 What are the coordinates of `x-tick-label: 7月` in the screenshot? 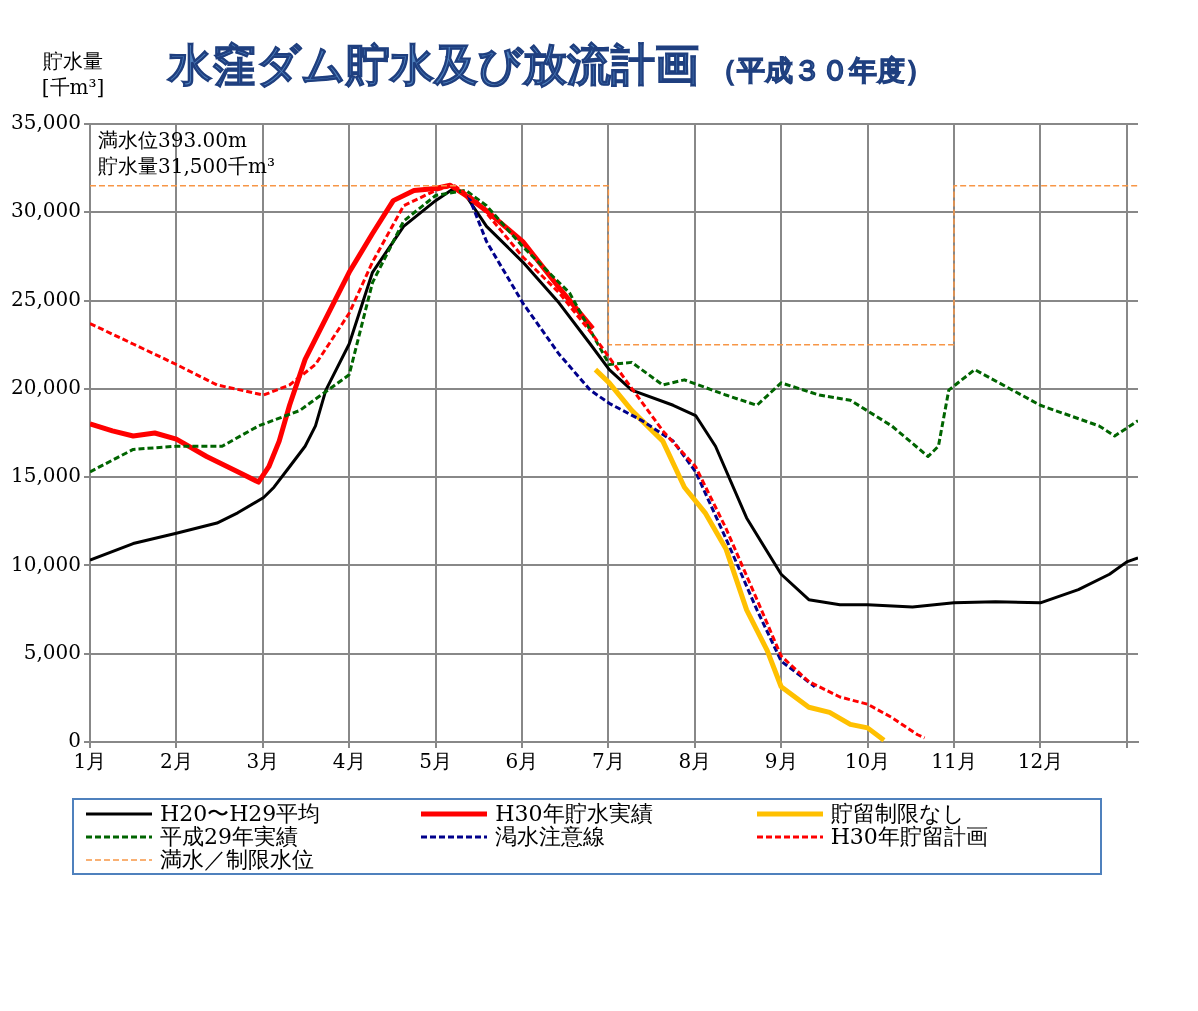 It's located at (608, 761).